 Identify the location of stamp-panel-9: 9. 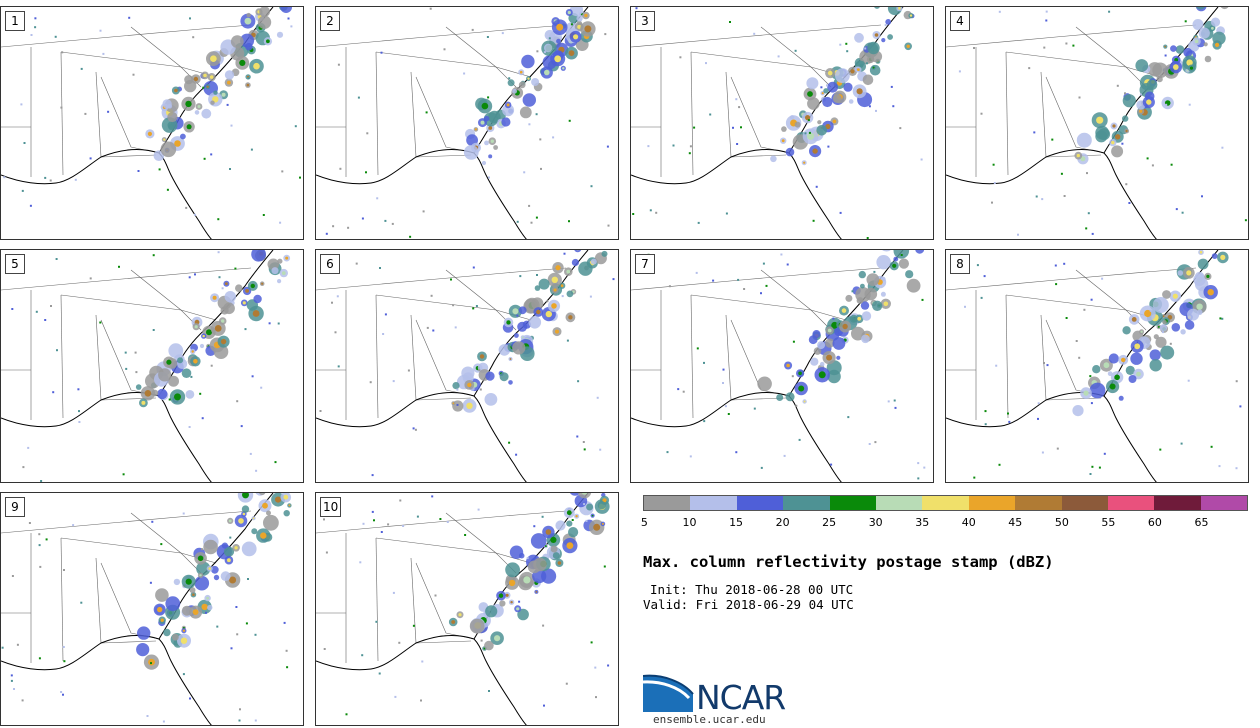
(152, 609).